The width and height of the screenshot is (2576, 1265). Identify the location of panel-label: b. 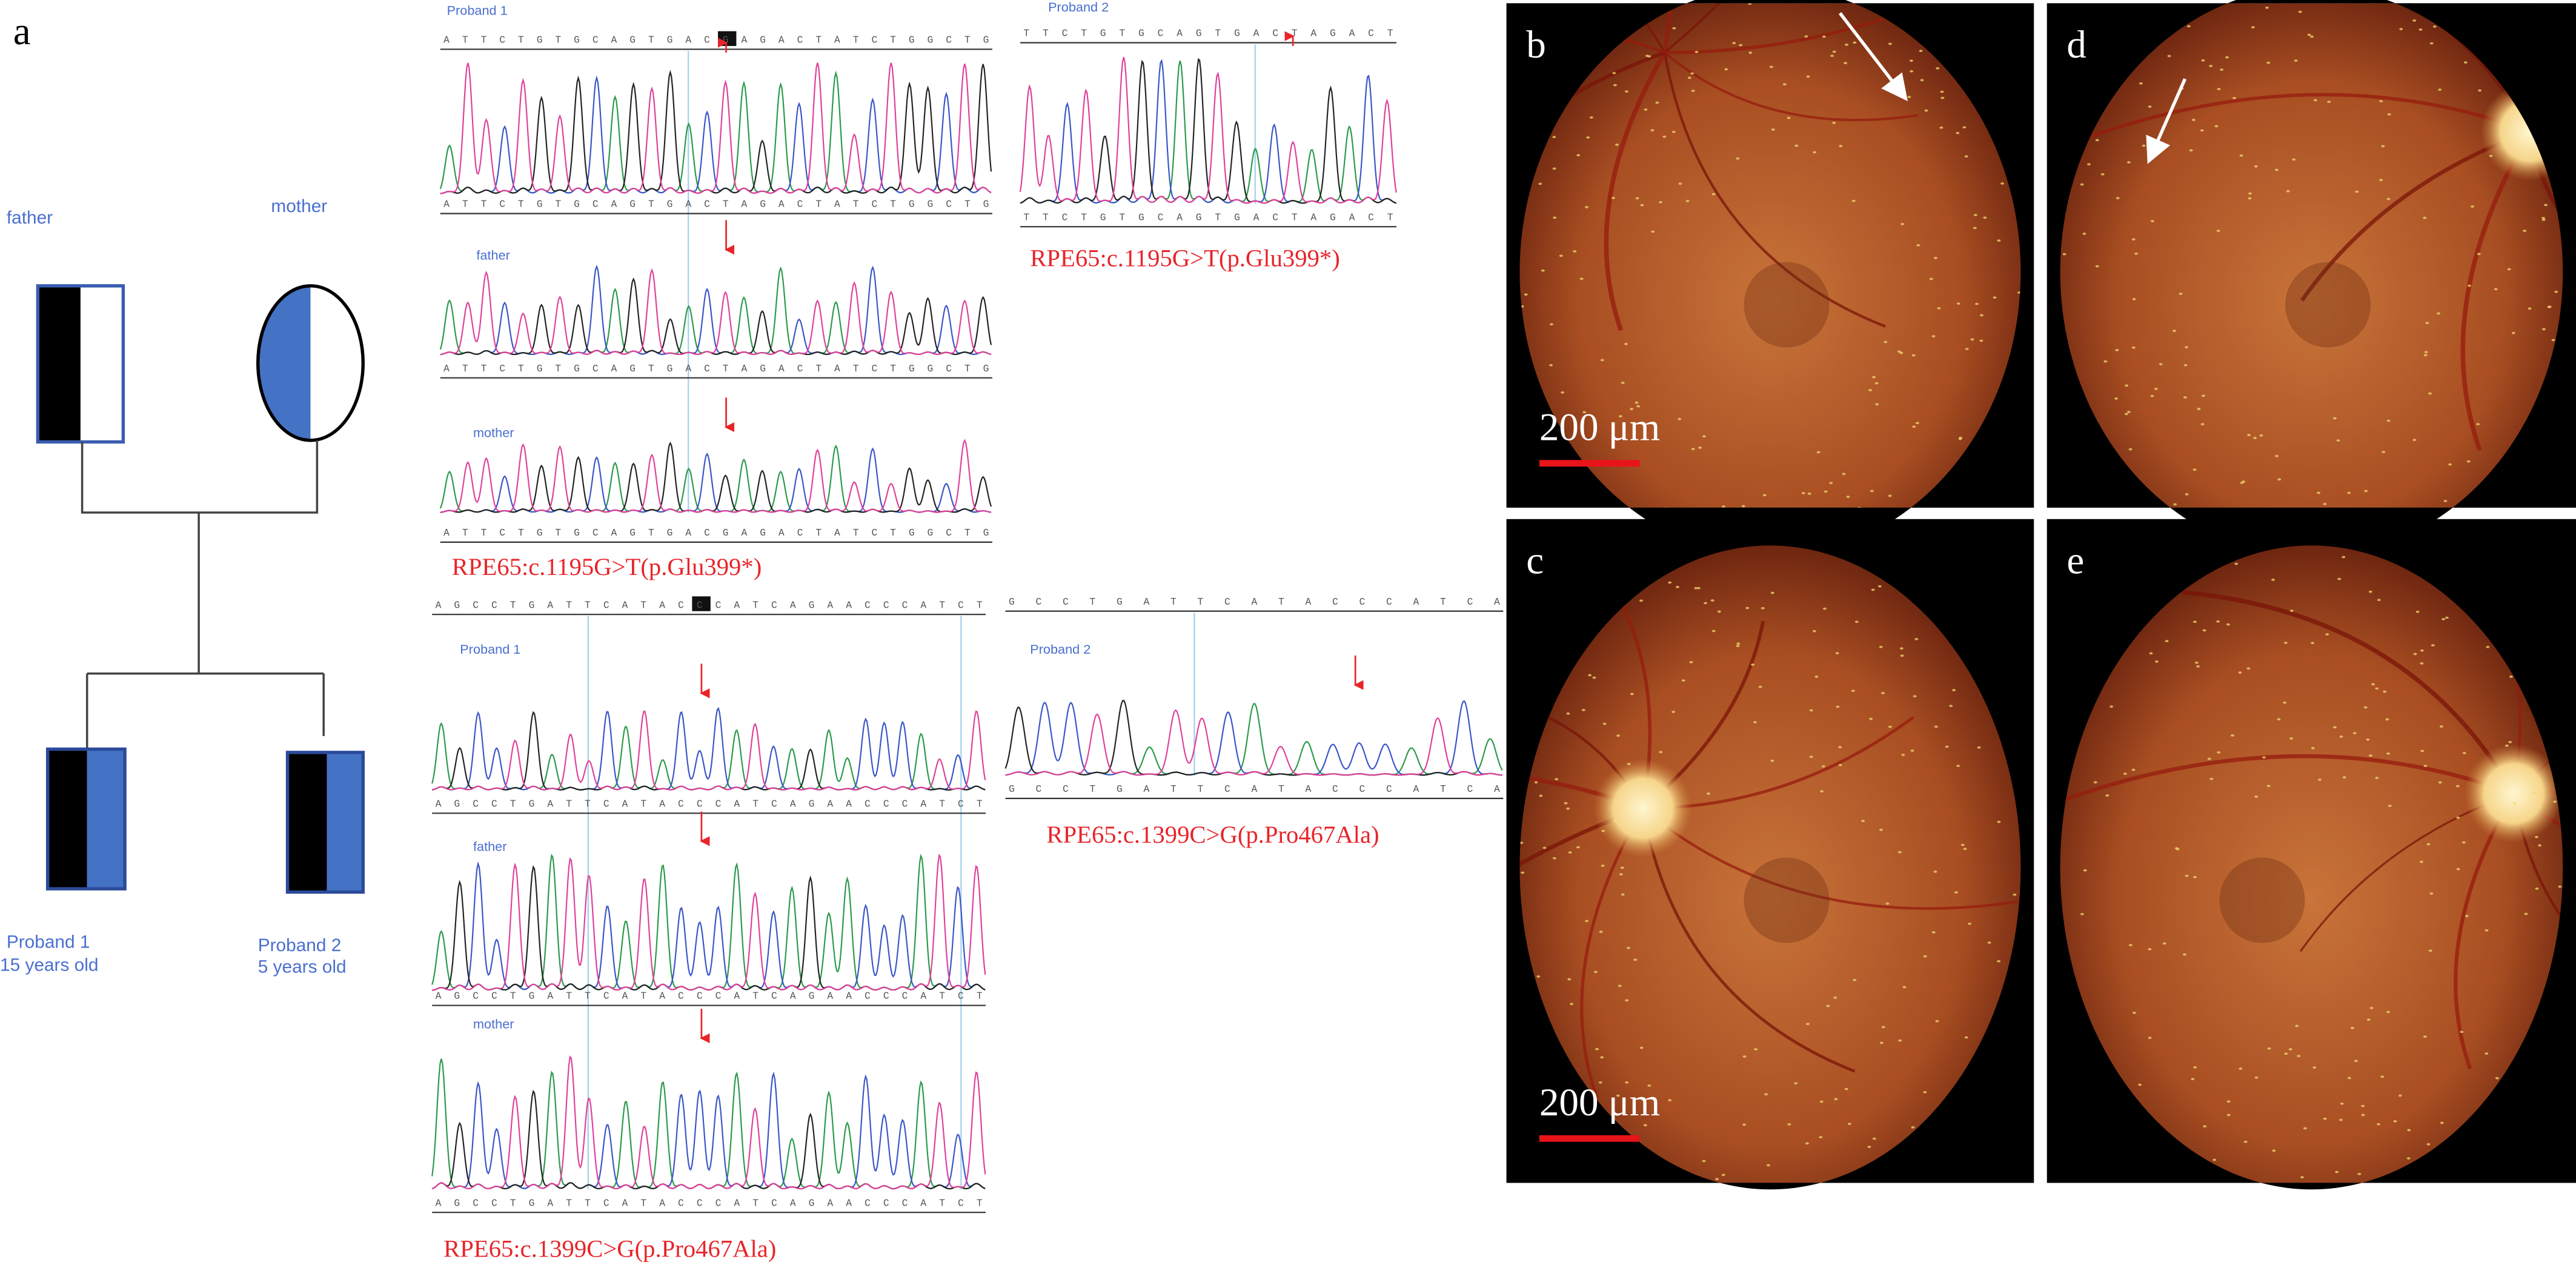
(1536, 45).